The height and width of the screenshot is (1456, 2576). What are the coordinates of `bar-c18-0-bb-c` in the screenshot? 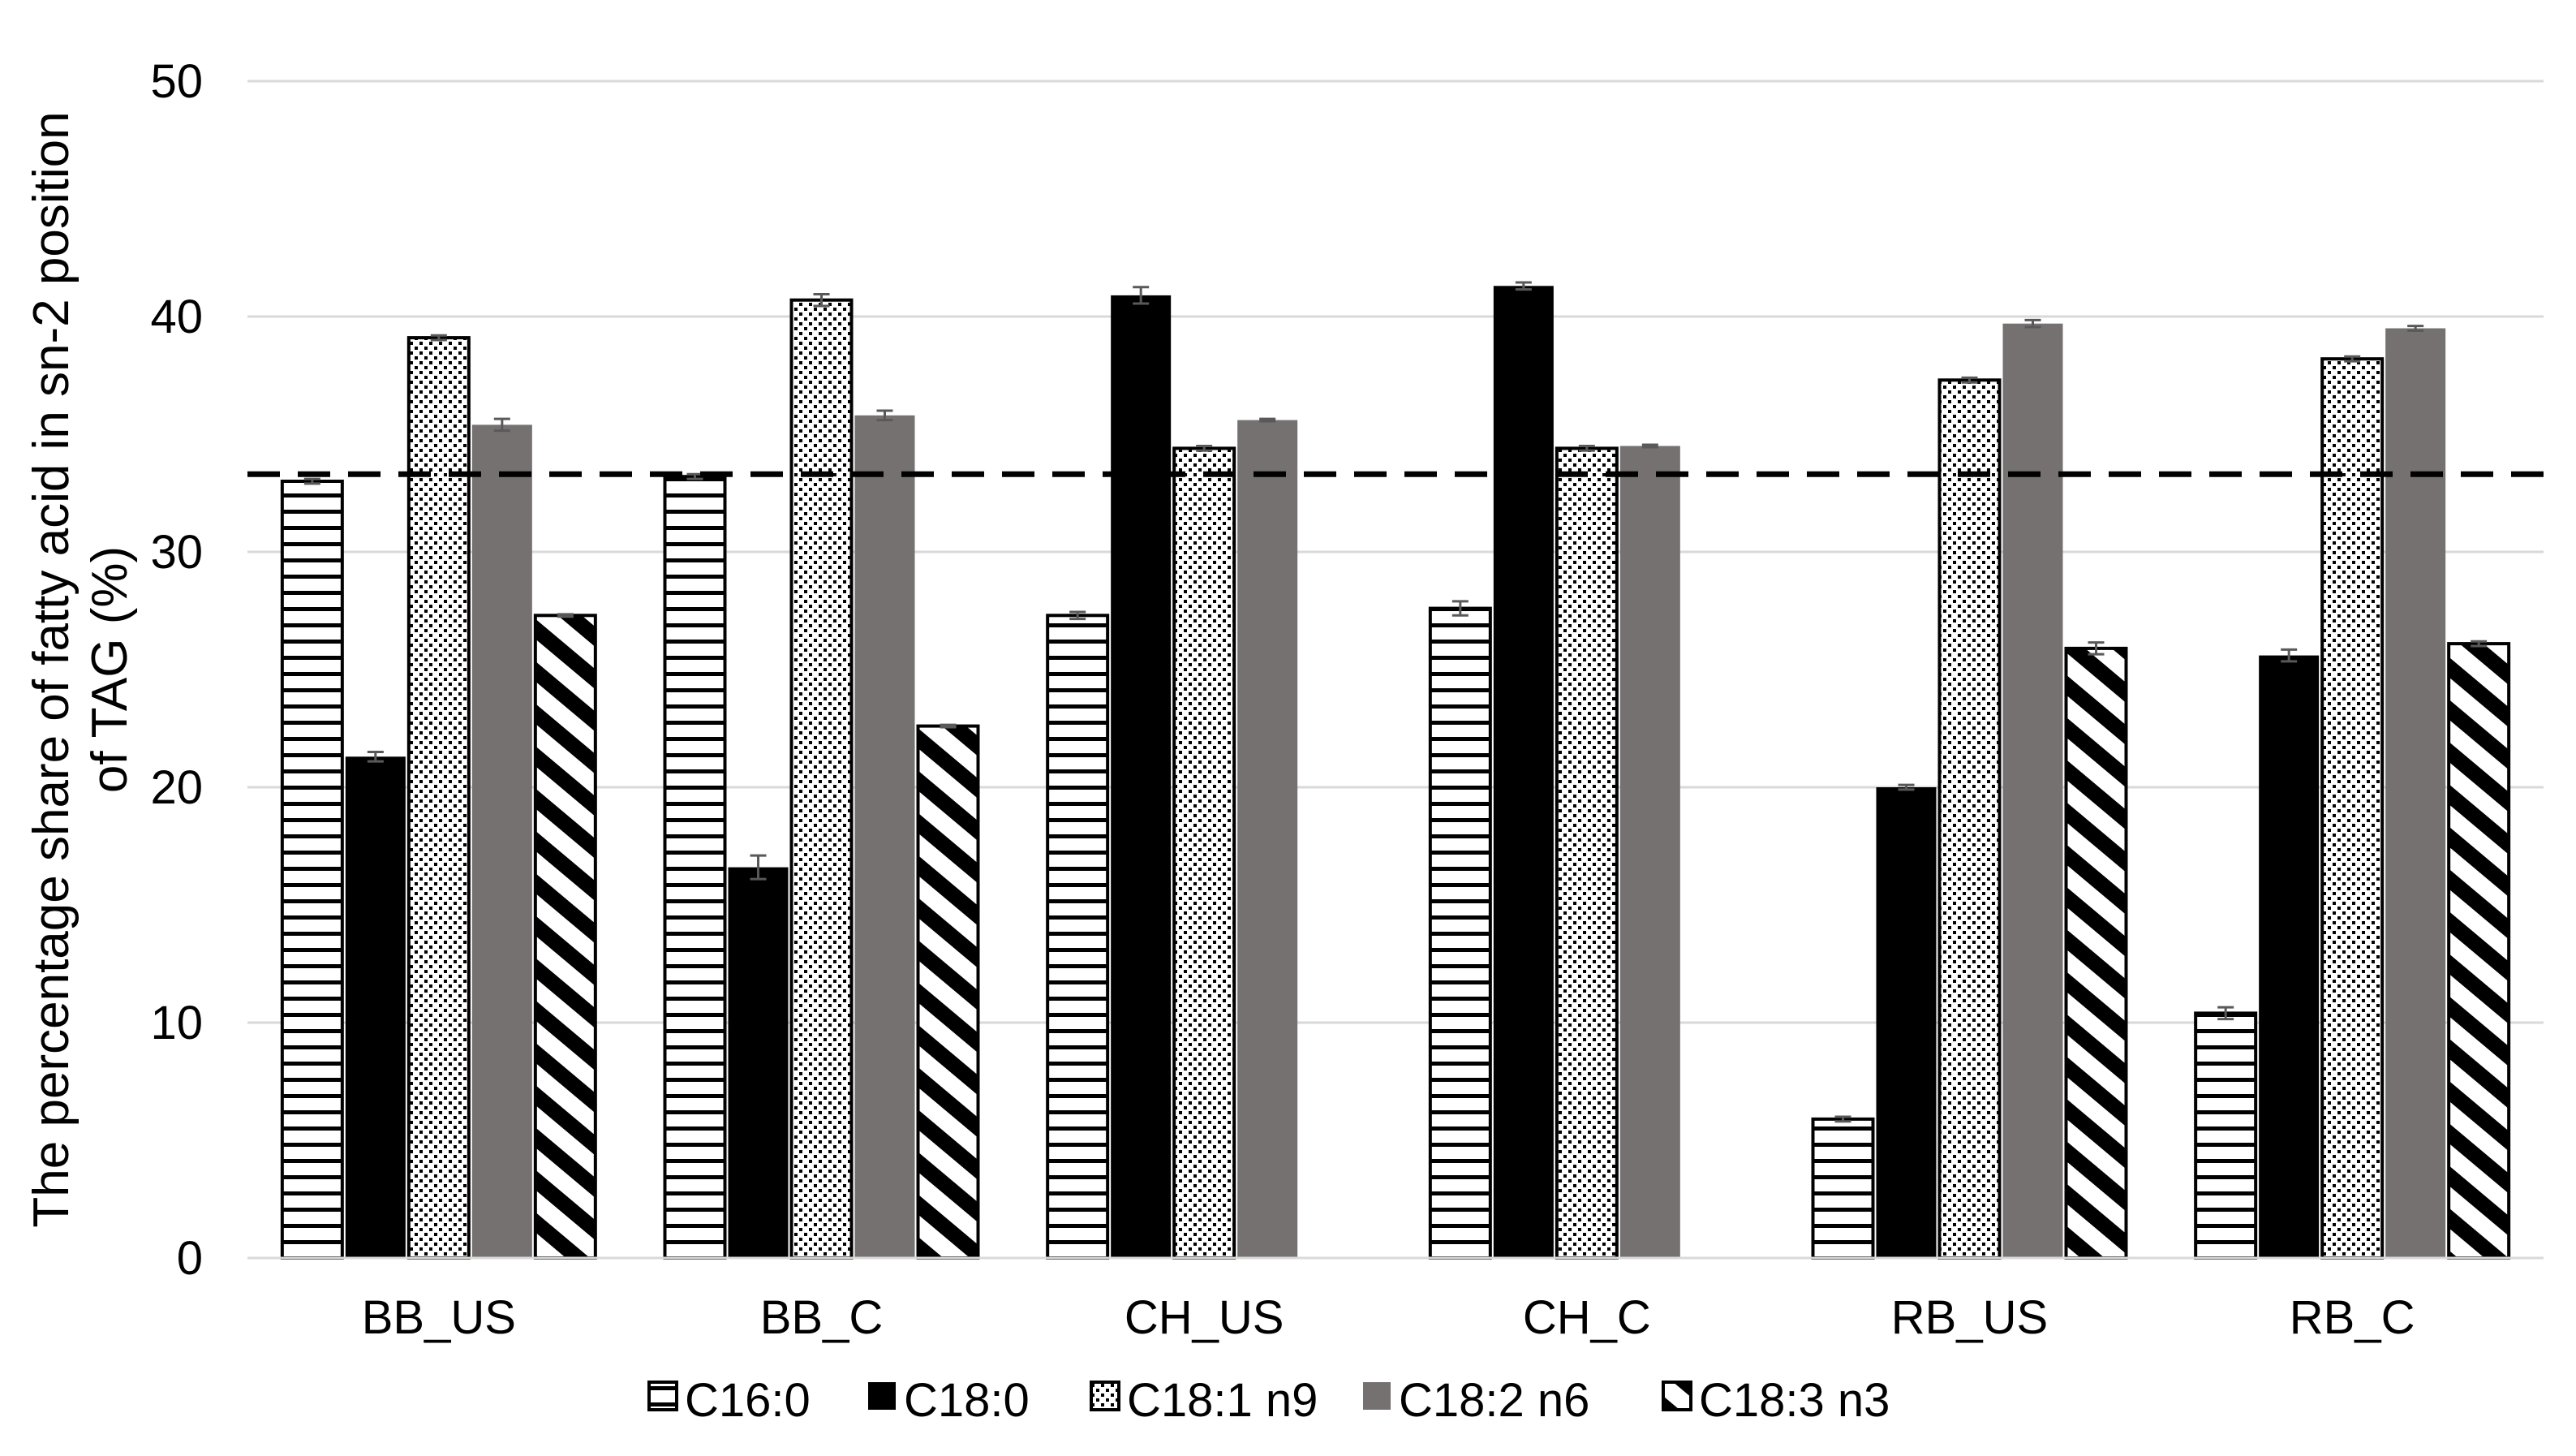 It's located at (758, 1063).